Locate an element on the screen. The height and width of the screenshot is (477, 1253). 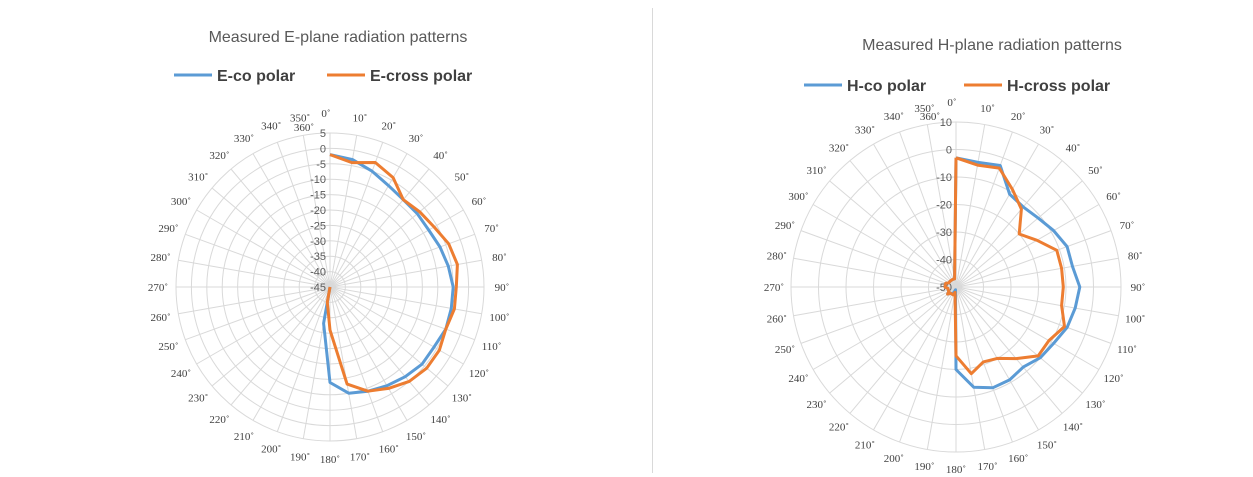
radial-tick-label: -35 is located at coordinates (318, 257).